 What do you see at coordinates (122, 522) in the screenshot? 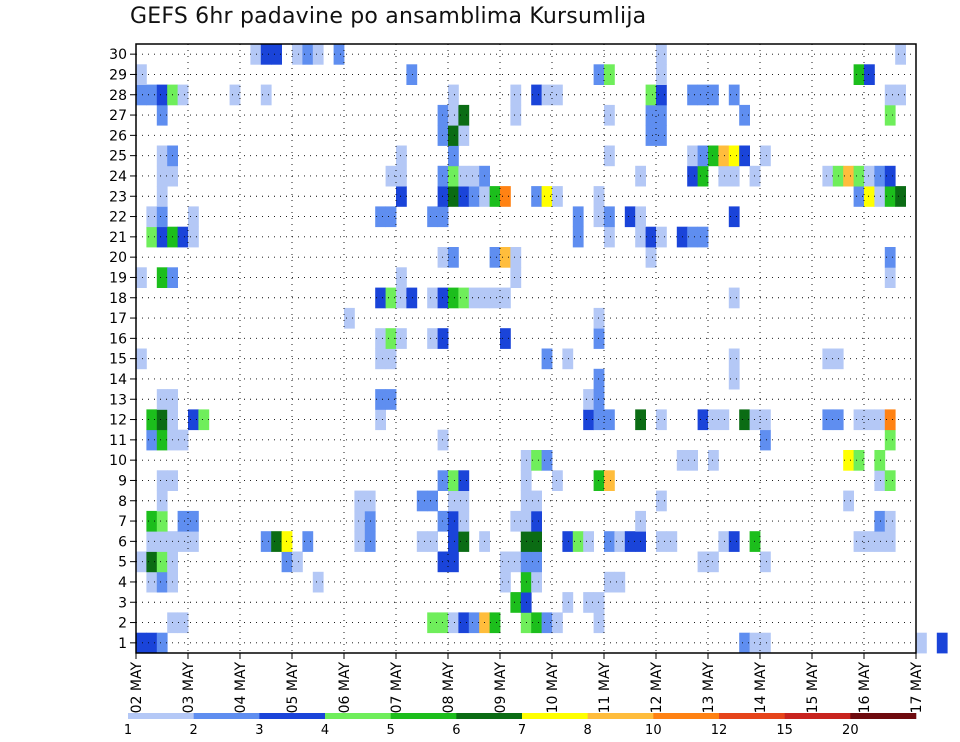
I see `y-tick-label: 7` at bounding box center [122, 522].